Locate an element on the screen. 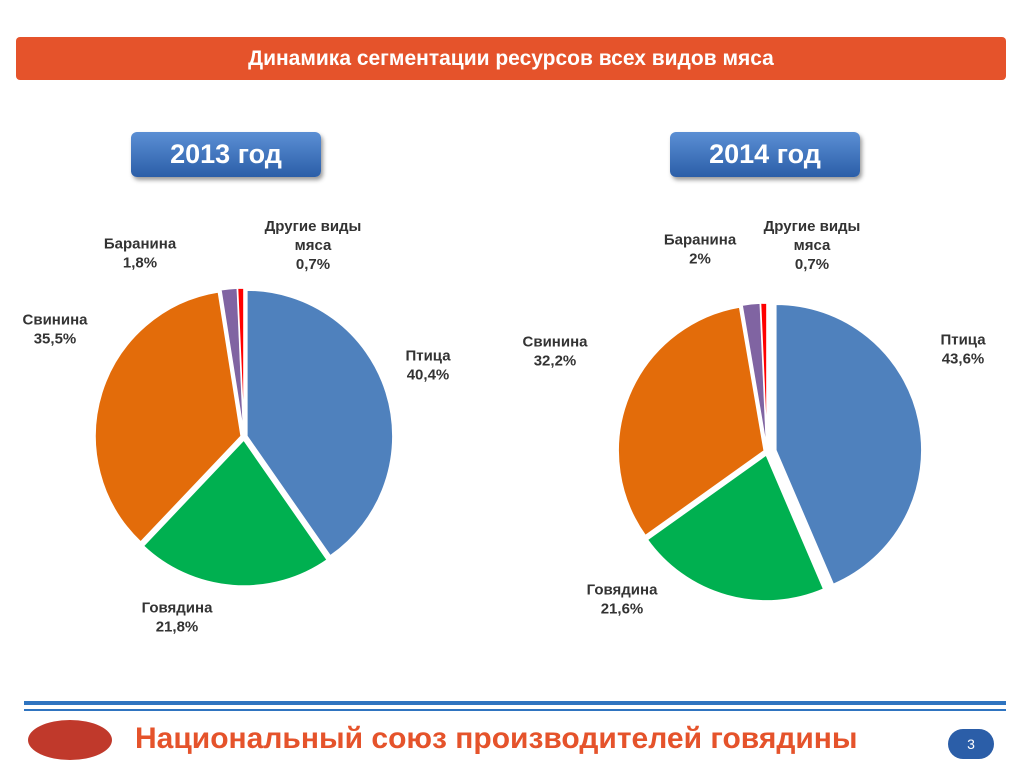  slice-label: Свинина 32,2% is located at coordinates (555, 352).